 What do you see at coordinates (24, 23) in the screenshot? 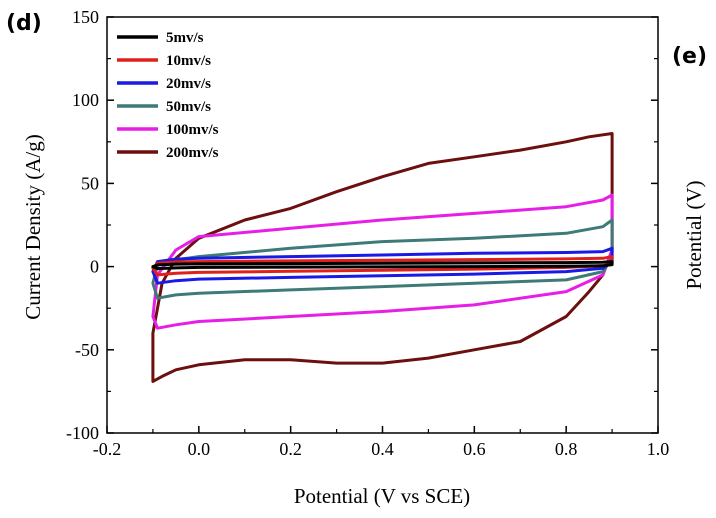
I see `panel-label-d: (d)` at bounding box center [24, 23].